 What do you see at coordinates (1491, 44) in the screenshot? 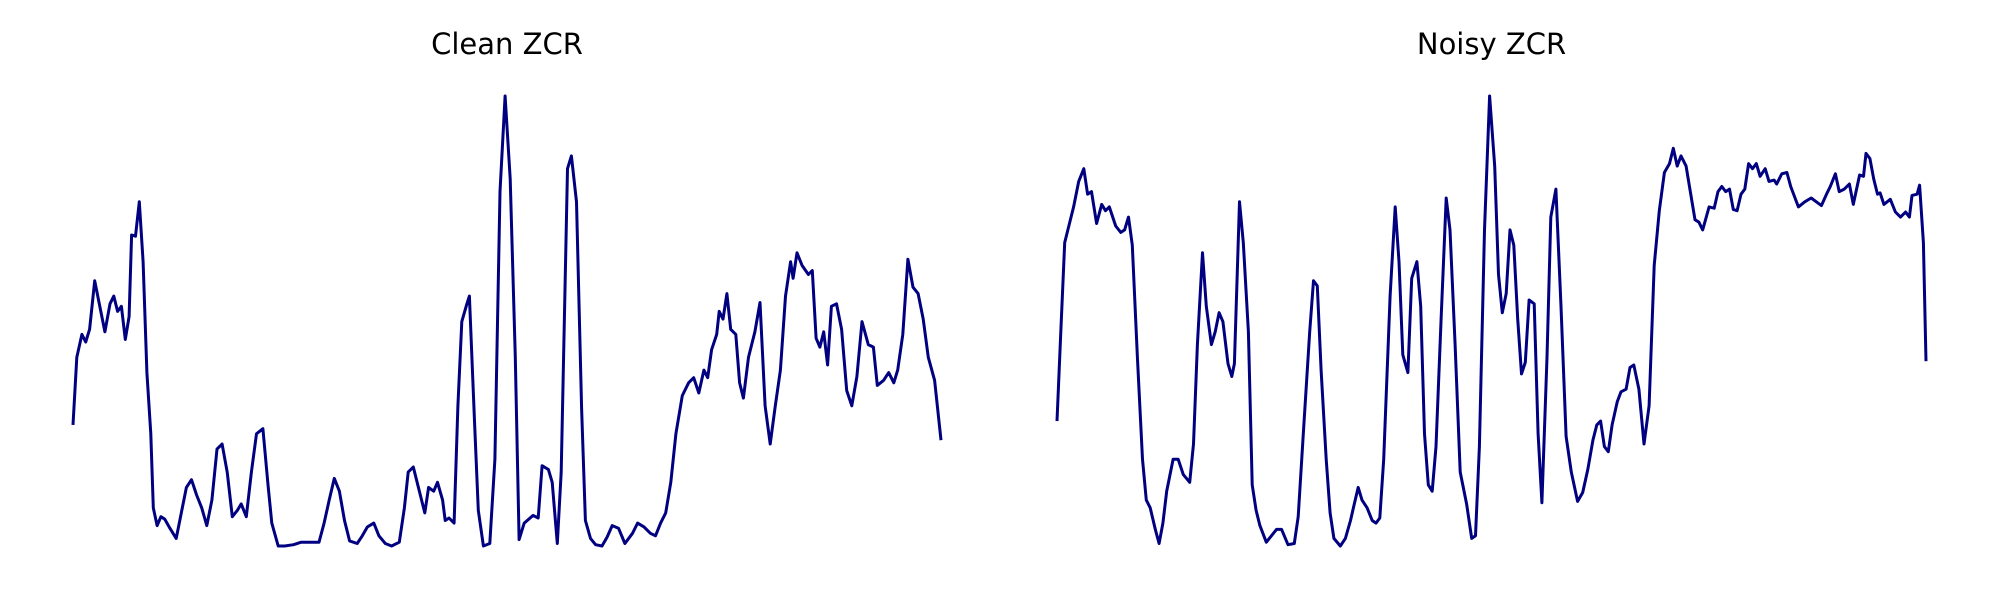
I see `chart-title: Noisy ZCR` at bounding box center [1491, 44].